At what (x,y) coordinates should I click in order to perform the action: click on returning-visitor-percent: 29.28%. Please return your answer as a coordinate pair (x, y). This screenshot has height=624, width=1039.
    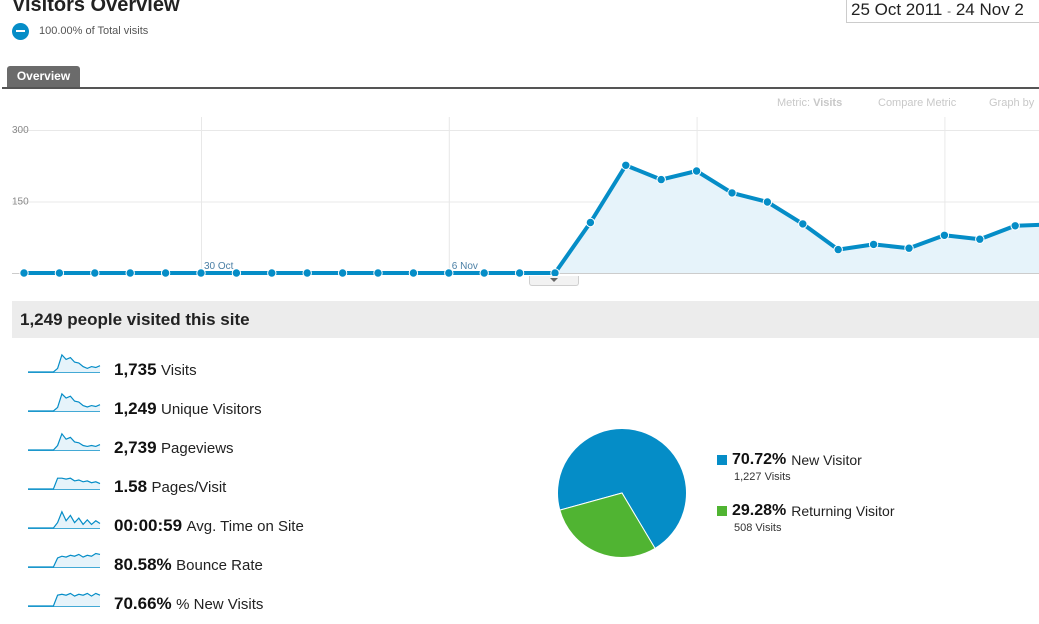
    Looking at the image, I should click on (759, 510).